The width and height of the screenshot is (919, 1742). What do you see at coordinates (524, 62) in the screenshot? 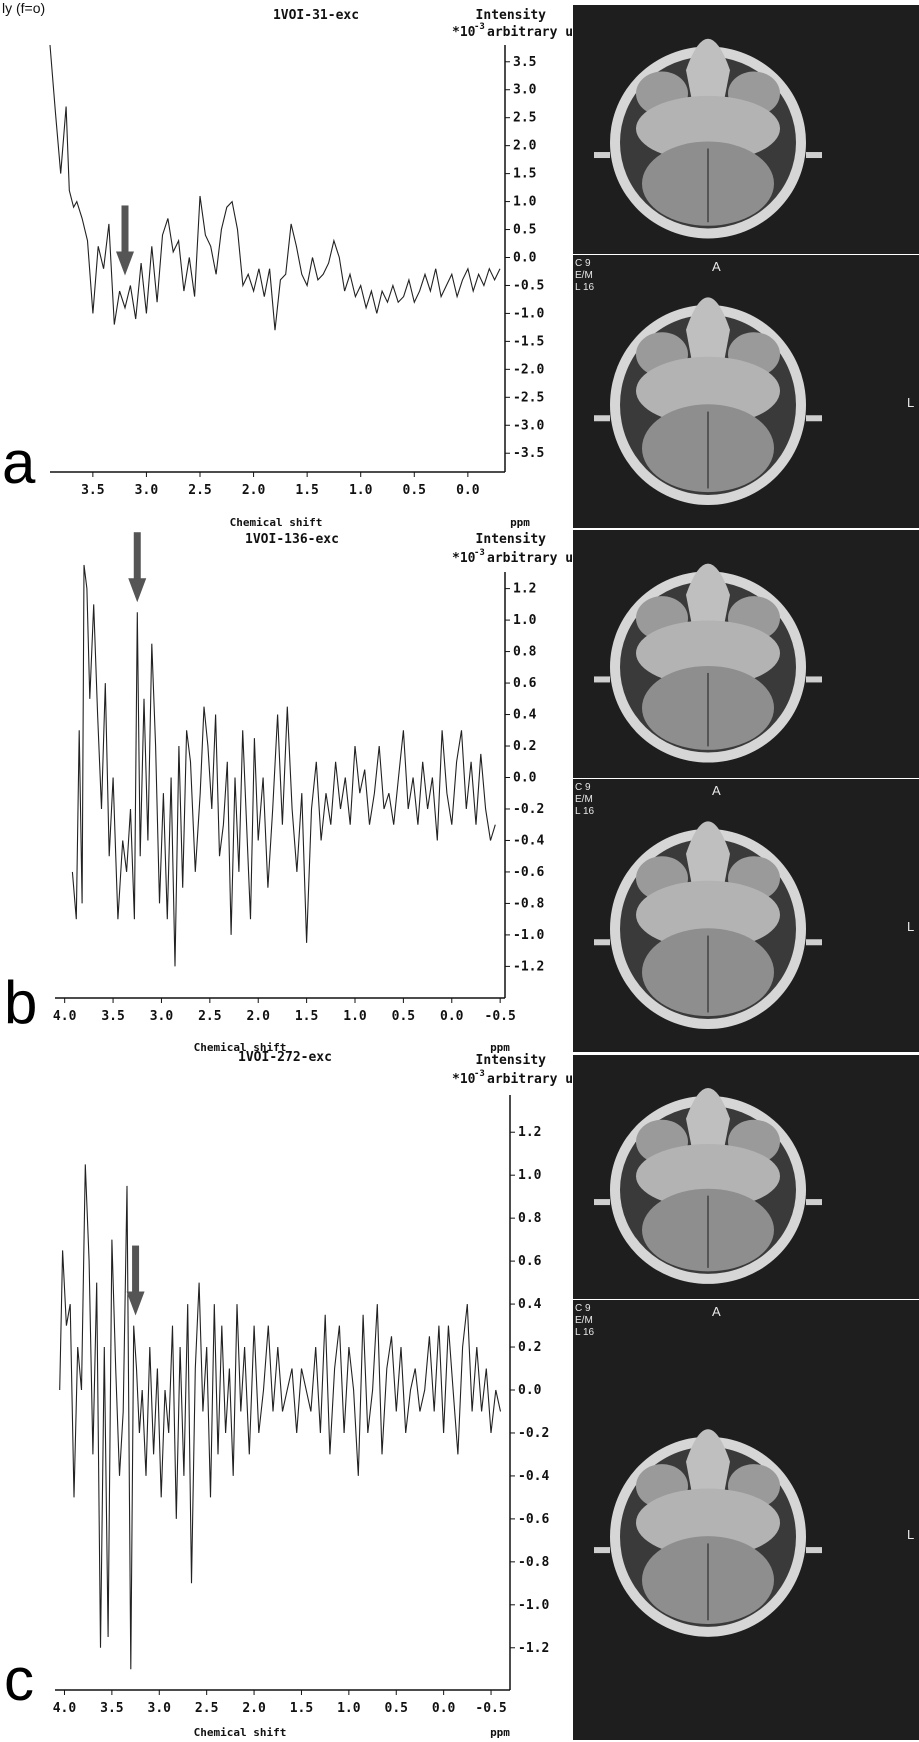
I see `y-tick-label: 3.5` at bounding box center [524, 62].